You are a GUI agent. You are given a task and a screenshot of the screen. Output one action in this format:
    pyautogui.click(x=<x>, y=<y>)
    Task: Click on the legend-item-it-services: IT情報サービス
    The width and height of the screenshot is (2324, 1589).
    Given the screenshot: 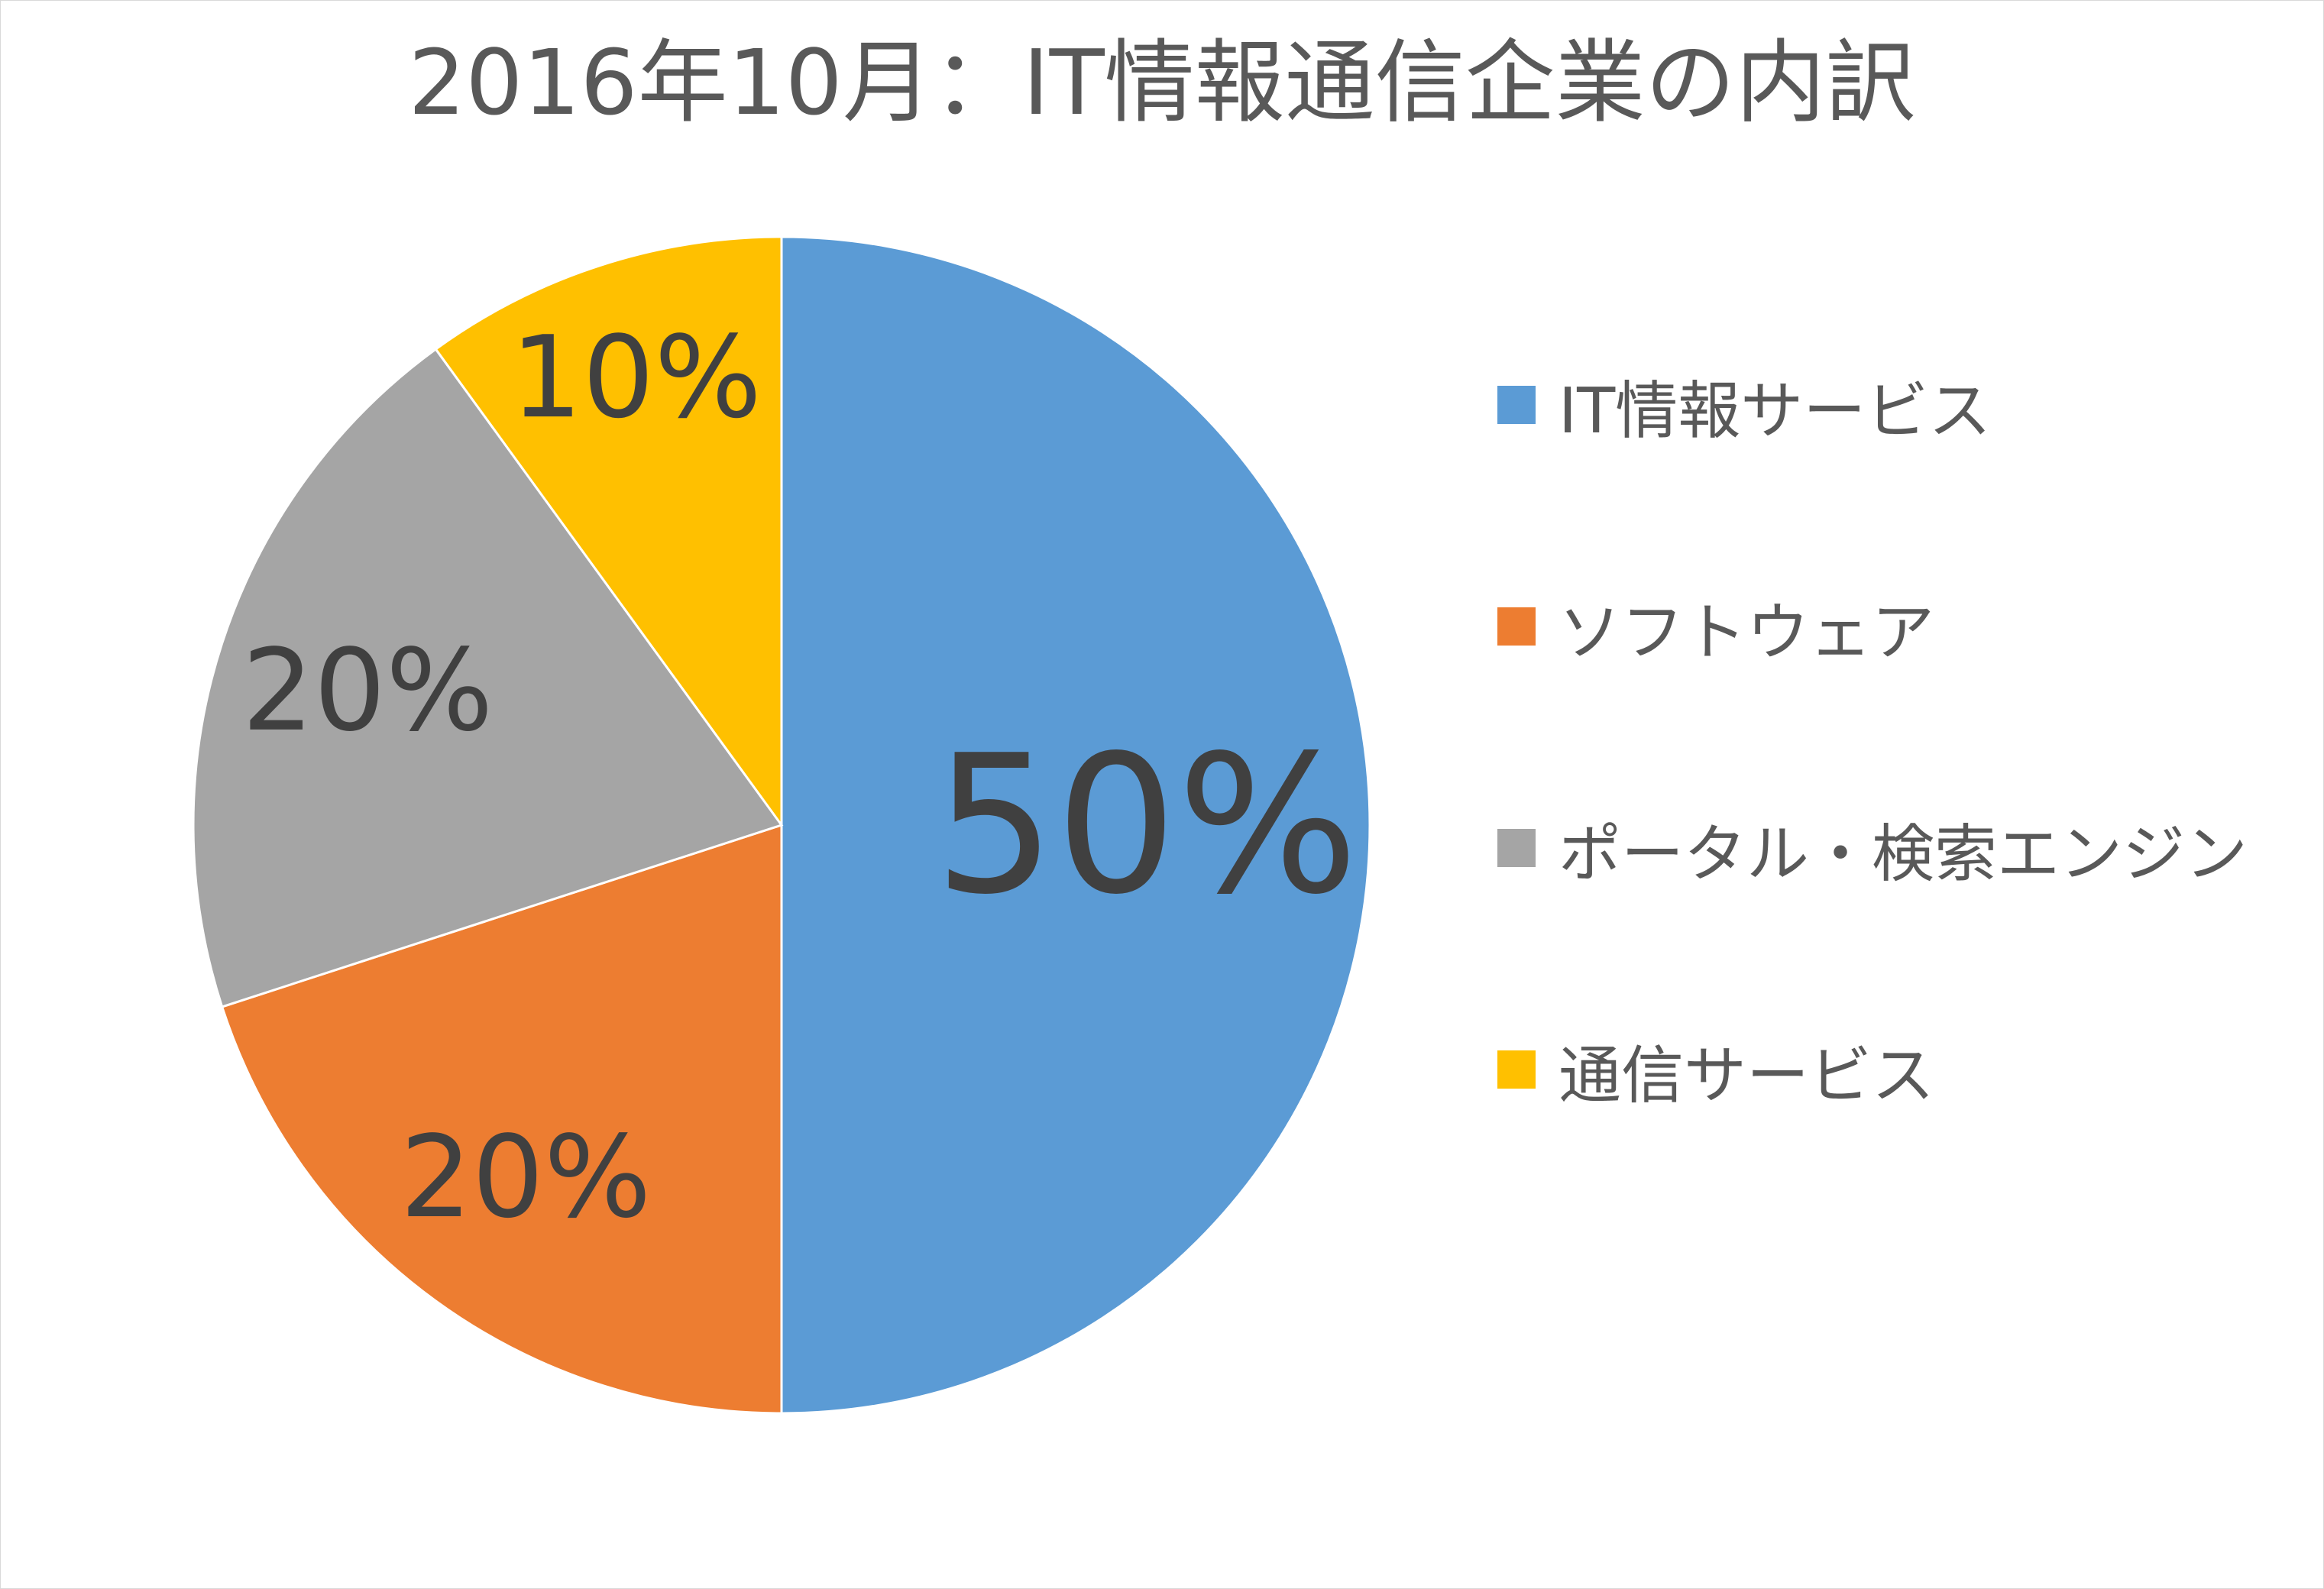 What is the action you would take?
    pyautogui.click(x=1744, y=405)
    